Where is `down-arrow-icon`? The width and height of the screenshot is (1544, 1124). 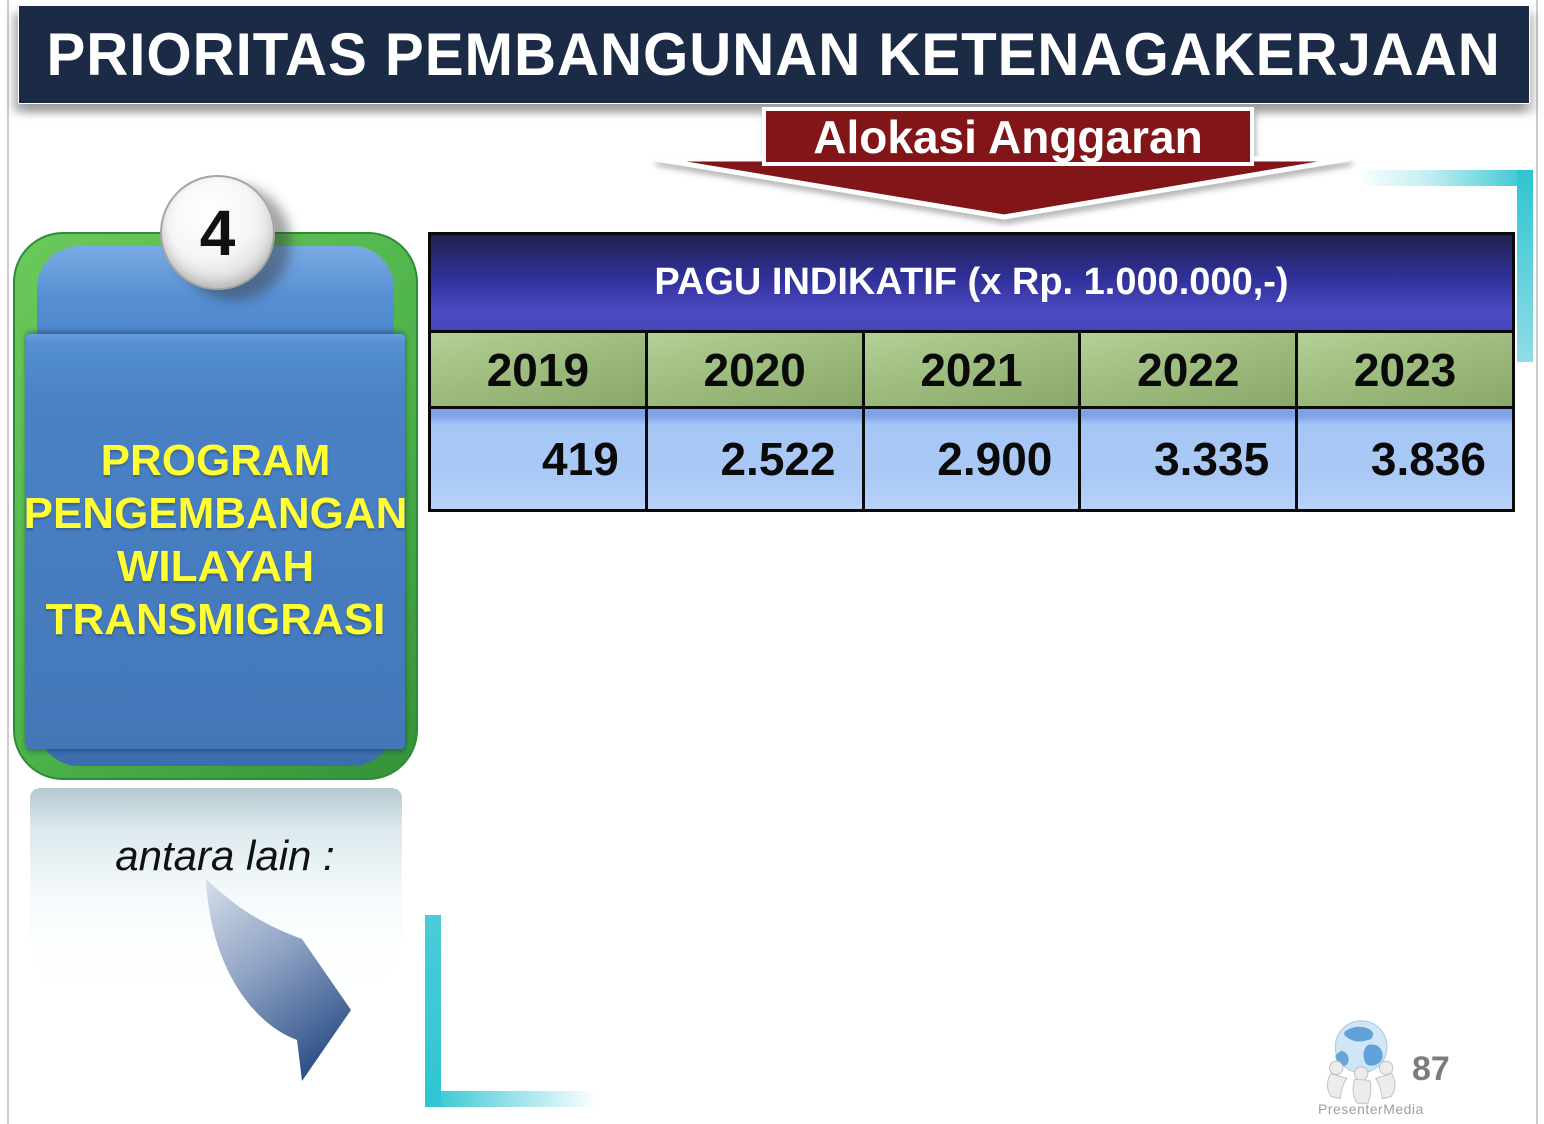
down-arrow-icon is located at coordinates (1002, 188).